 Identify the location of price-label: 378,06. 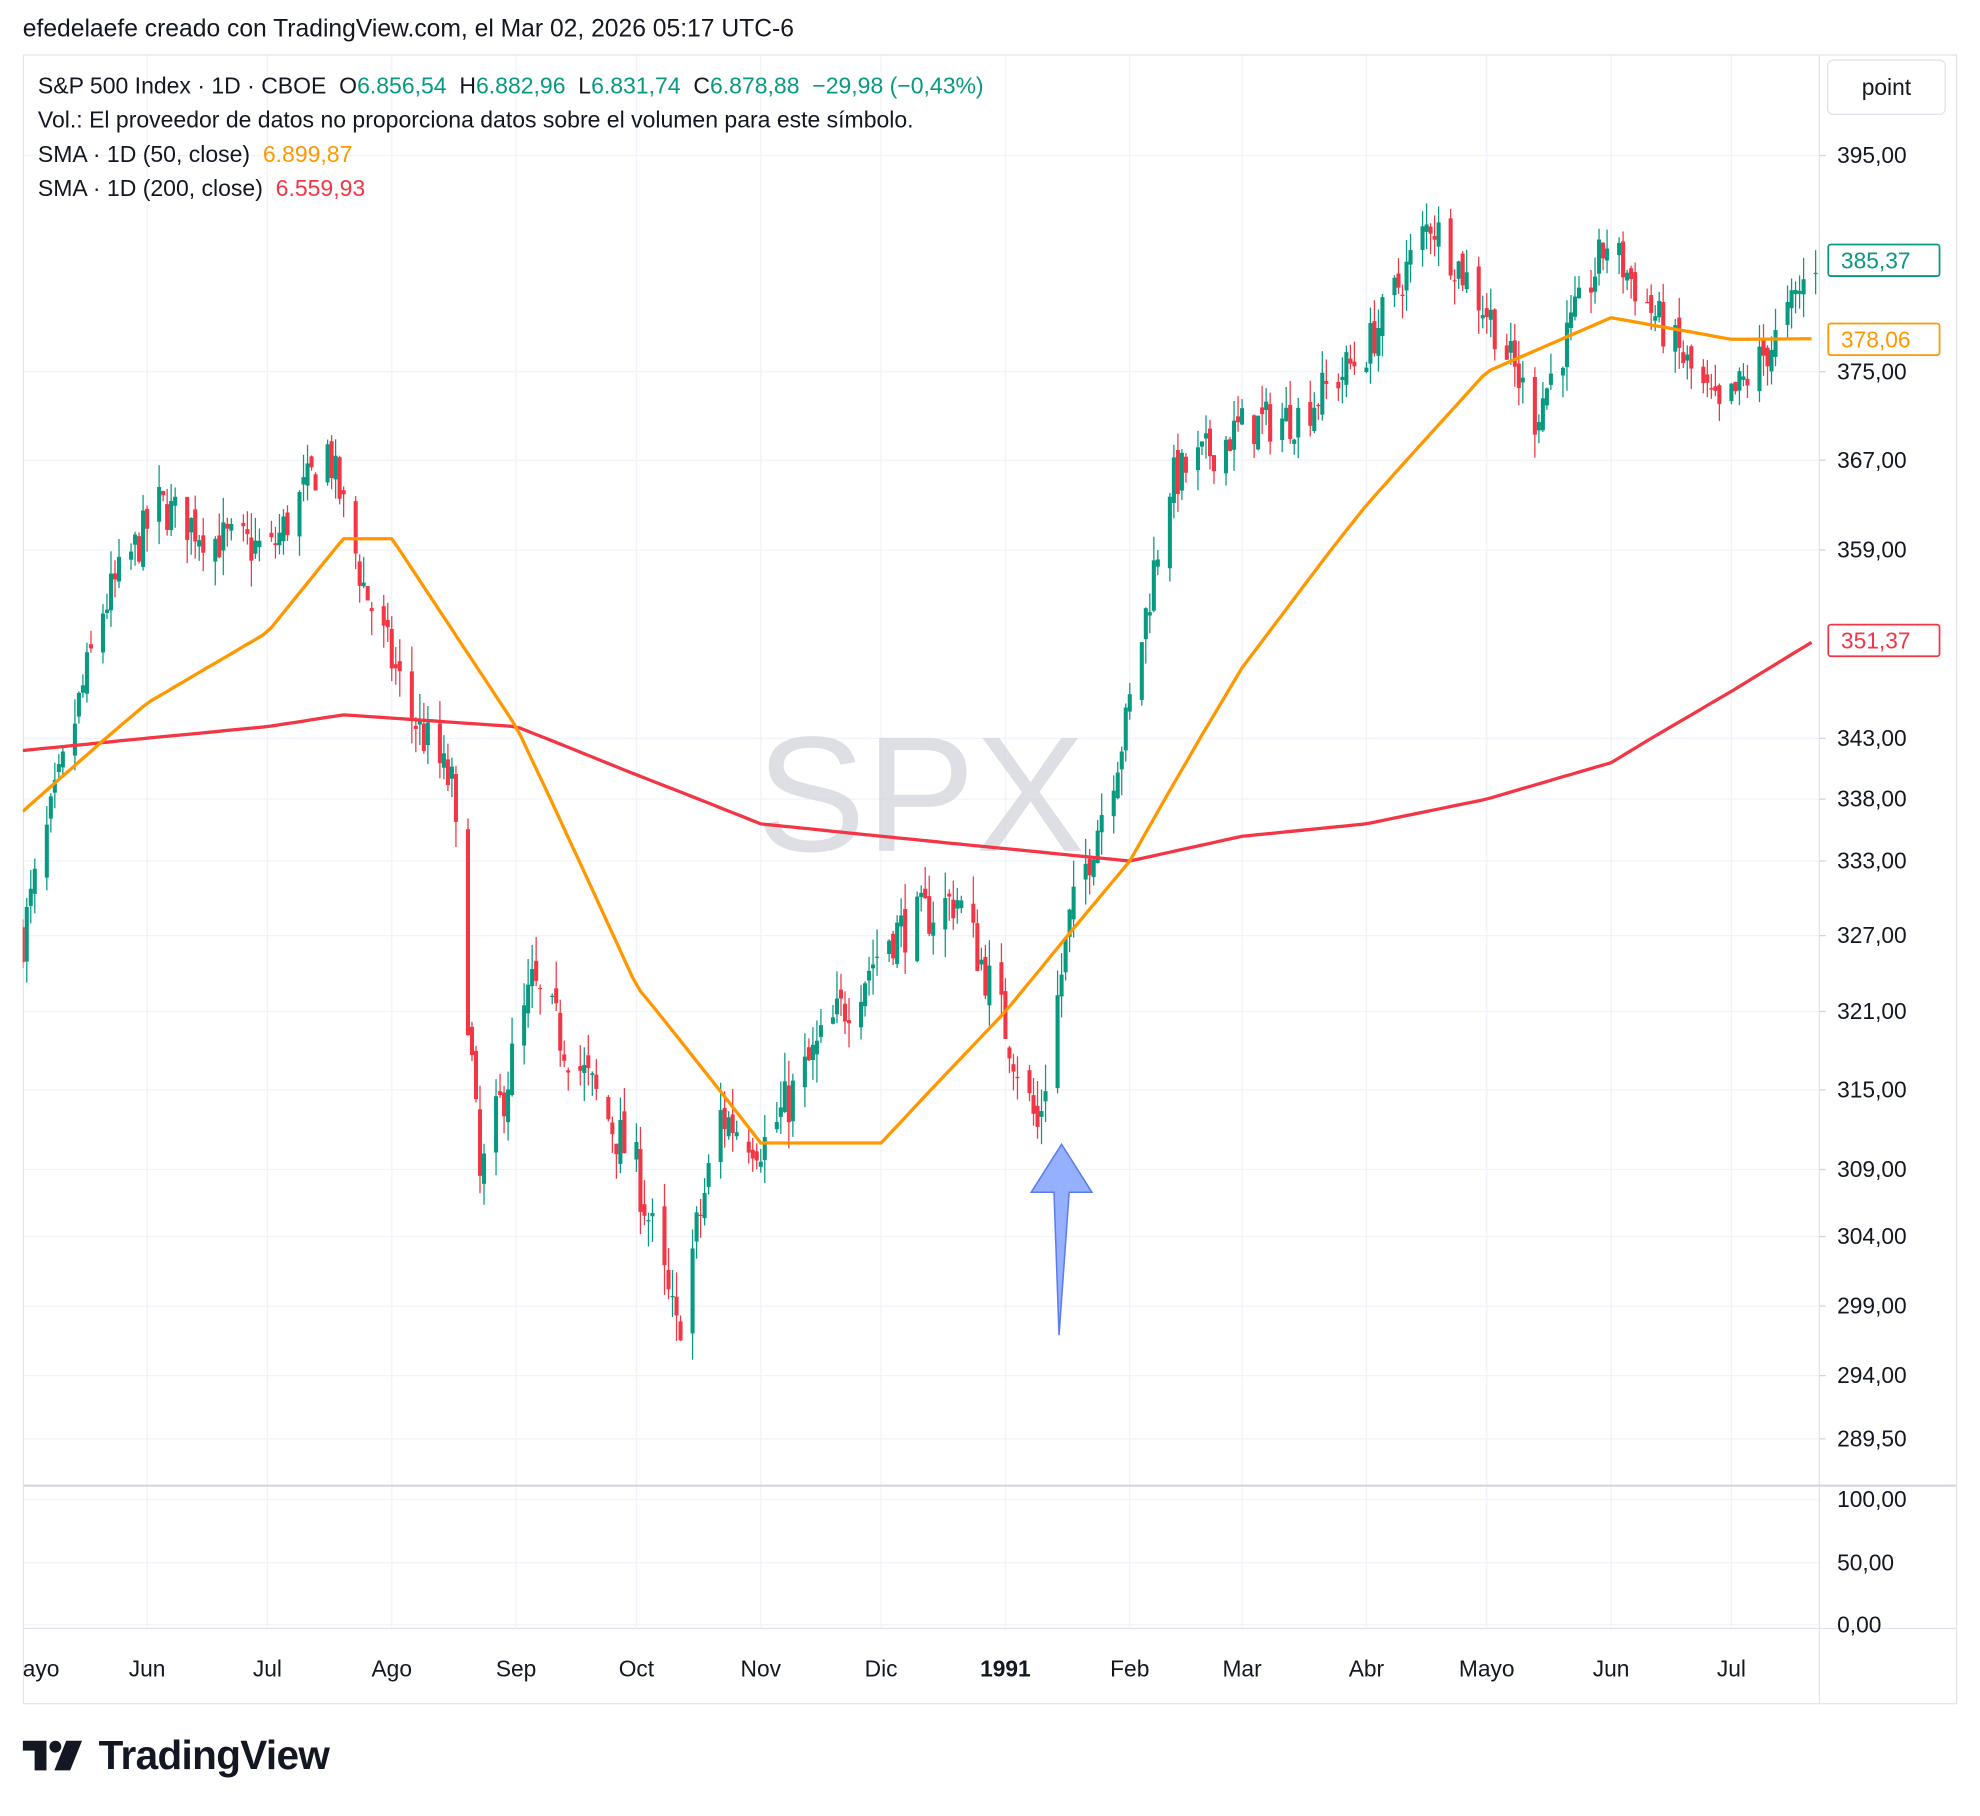
(1884, 339).